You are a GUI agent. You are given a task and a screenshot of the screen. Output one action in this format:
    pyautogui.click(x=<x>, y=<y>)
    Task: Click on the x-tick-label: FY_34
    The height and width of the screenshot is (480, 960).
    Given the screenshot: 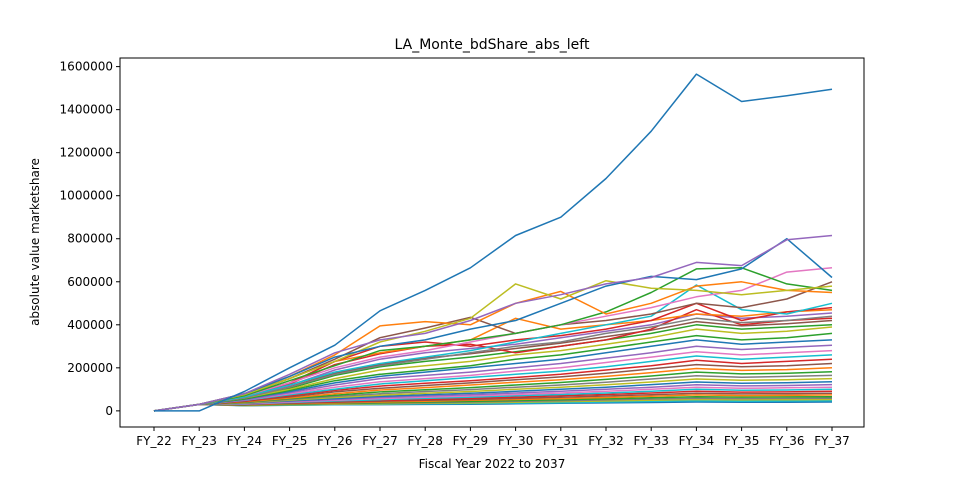 What is the action you would take?
    pyautogui.click(x=697, y=441)
    